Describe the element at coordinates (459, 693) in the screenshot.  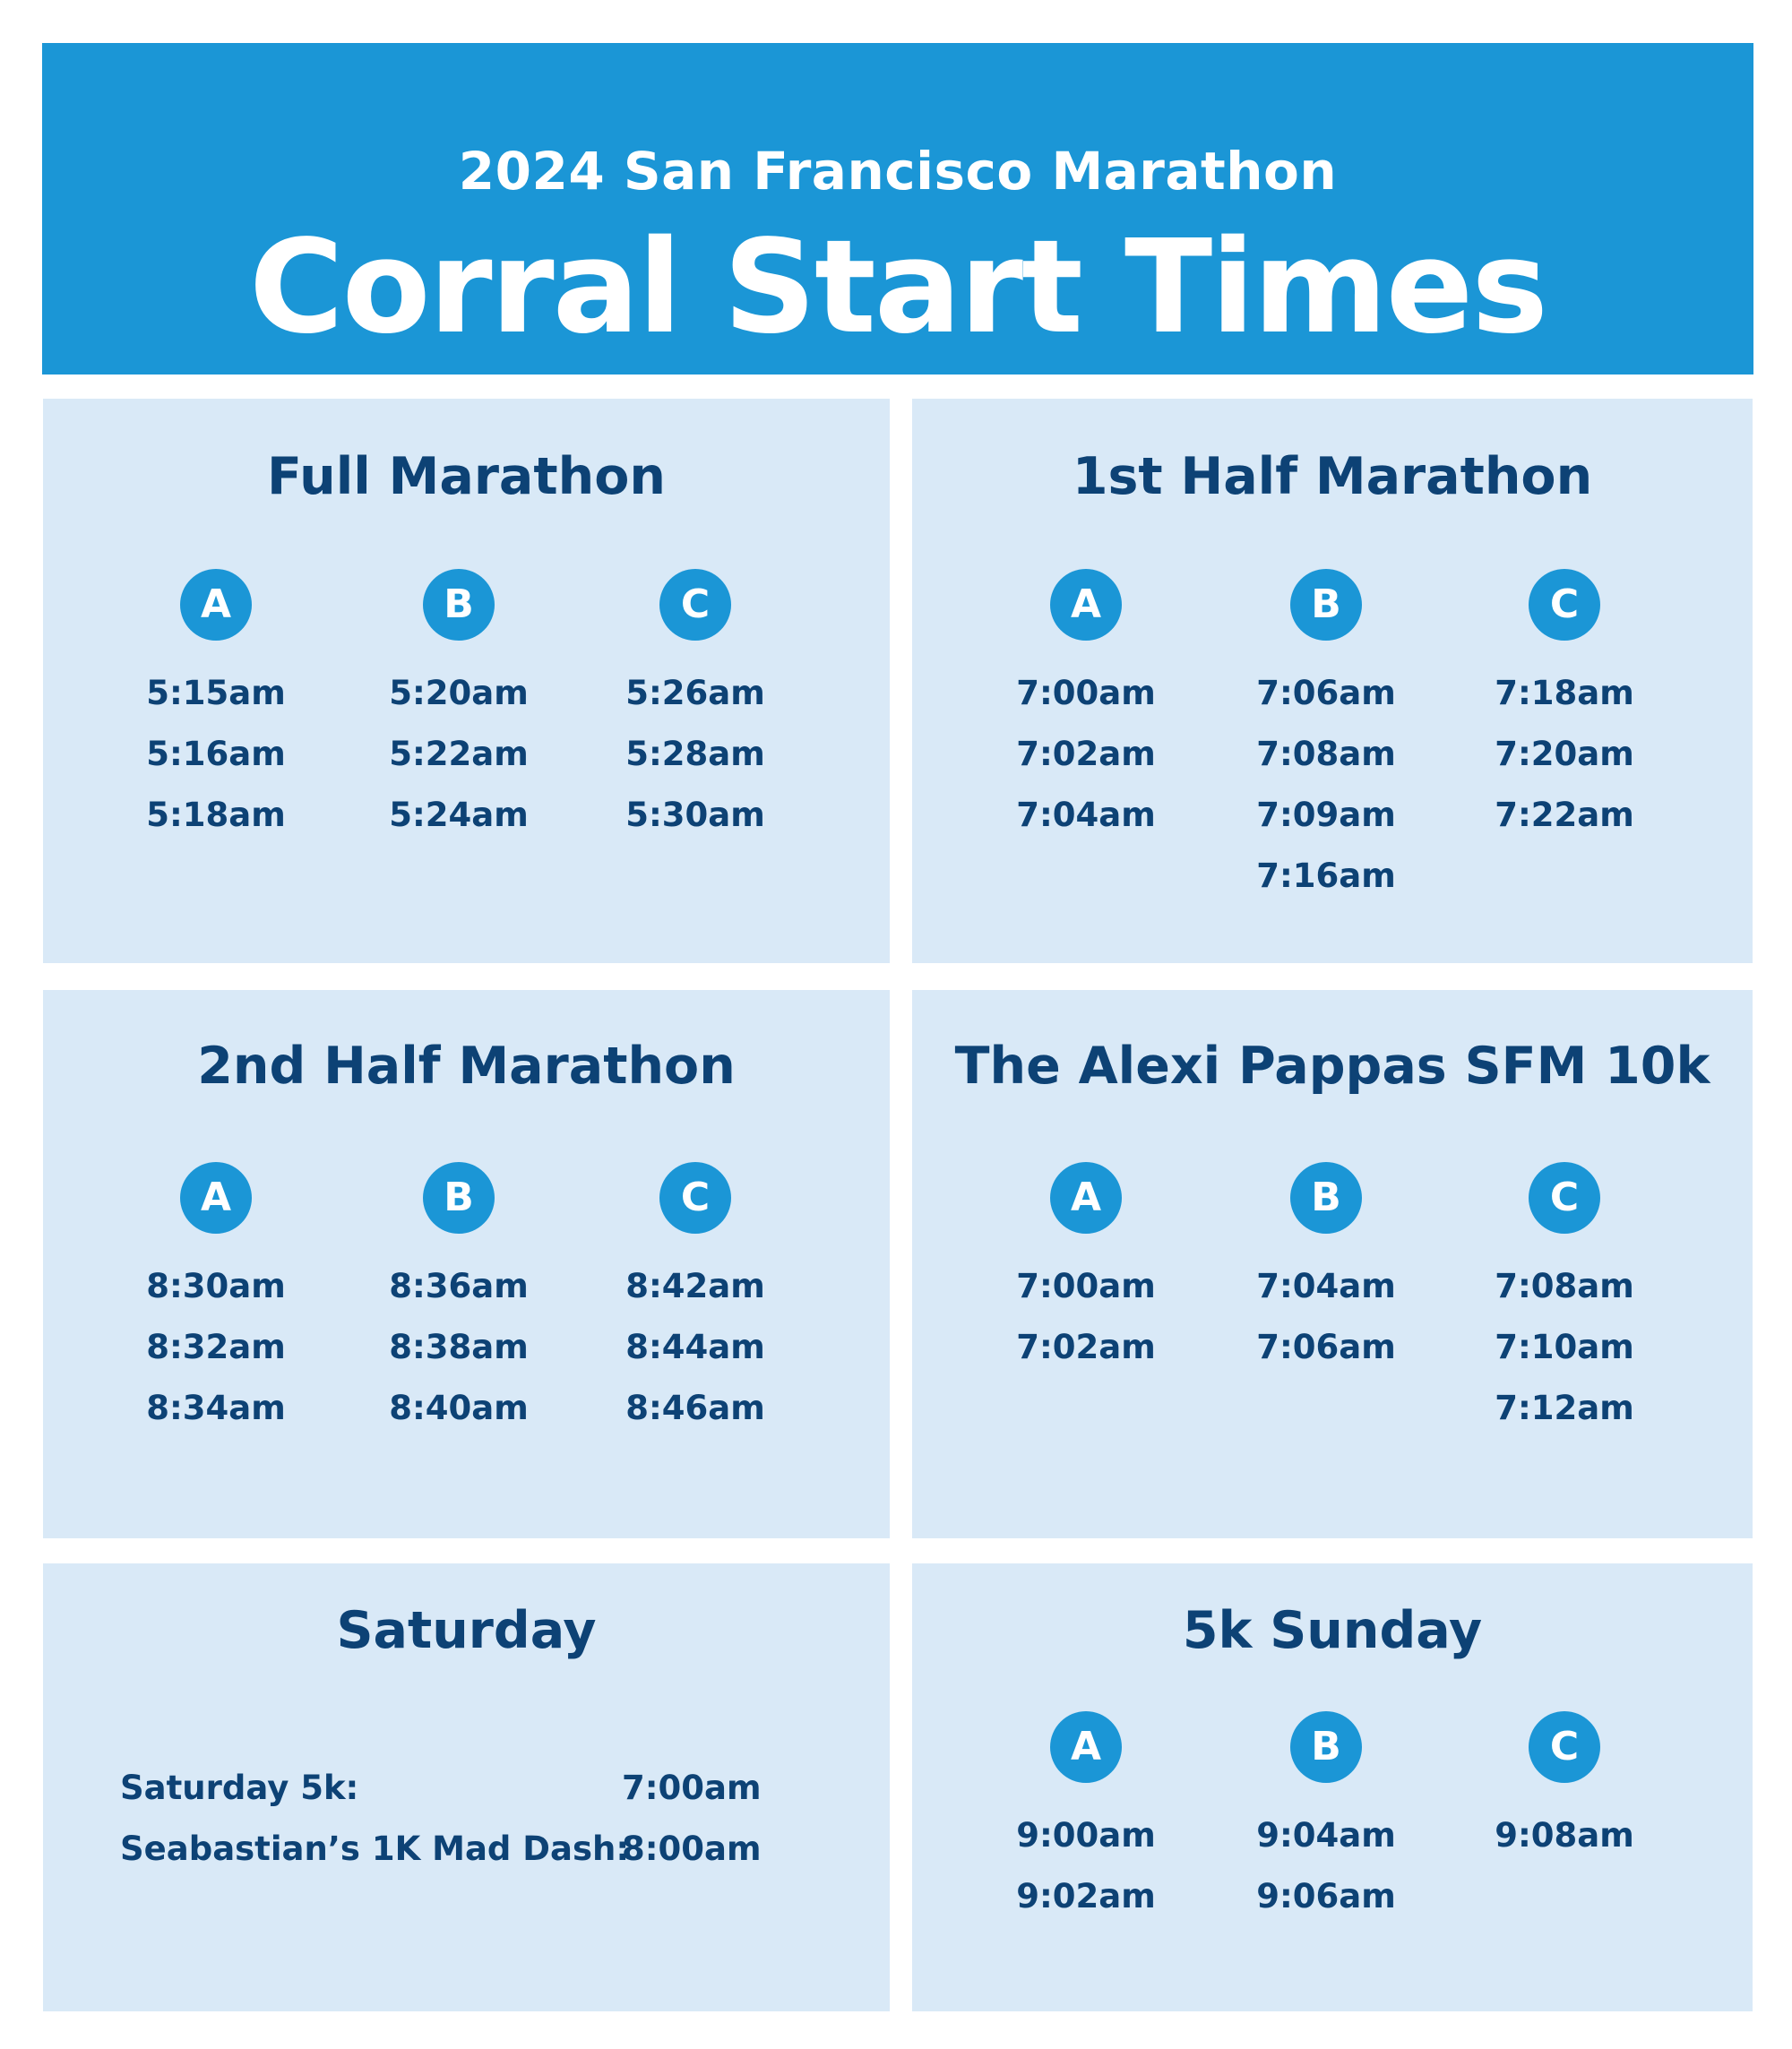
I see `start-time: 5:20am` at that location.